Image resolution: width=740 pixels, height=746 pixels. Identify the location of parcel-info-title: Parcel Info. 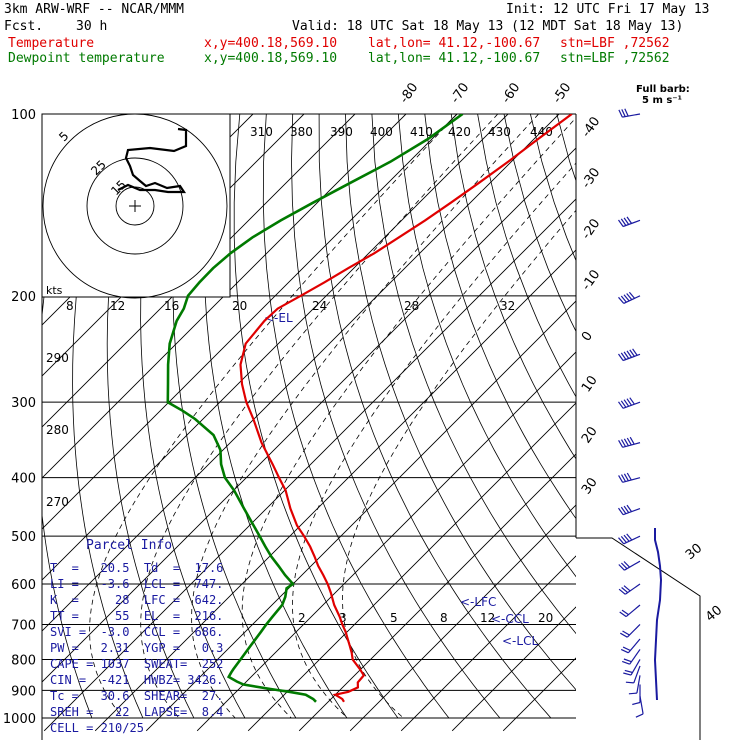
(129, 546).